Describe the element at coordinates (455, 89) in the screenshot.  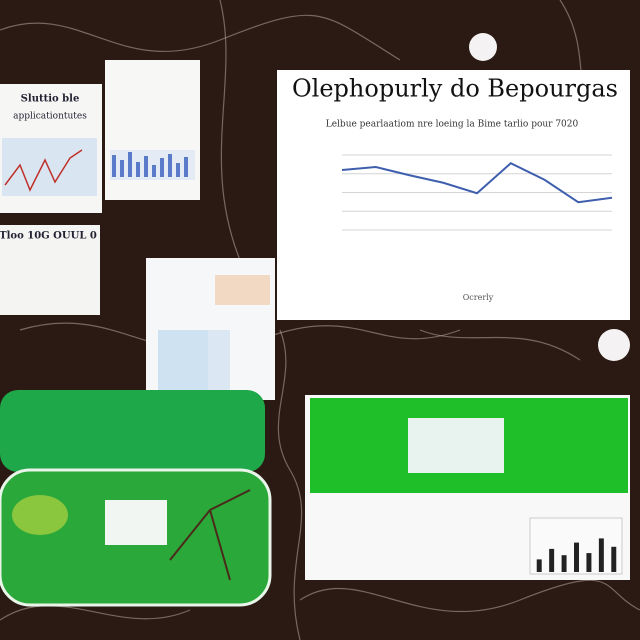
I see `main-title: Olephopurly do Bepourgas` at that location.